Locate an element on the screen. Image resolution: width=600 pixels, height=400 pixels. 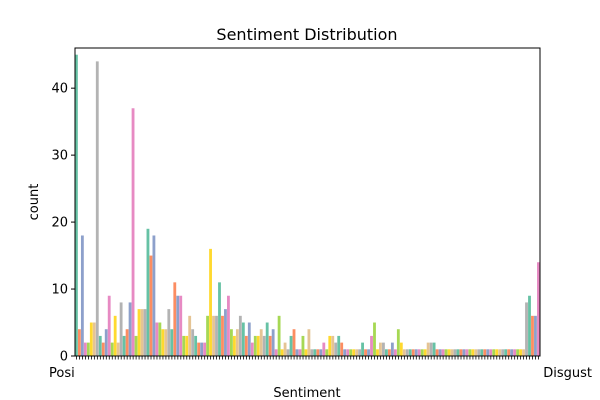
y-tick-label: 30 is located at coordinates (59, 156).